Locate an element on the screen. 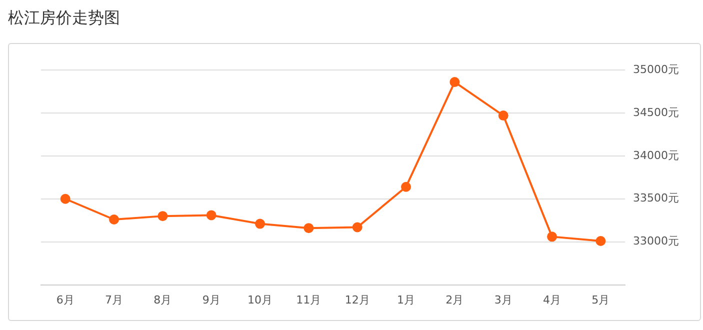  chart-title: 松江房价走势图 is located at coordinates (64, 18).